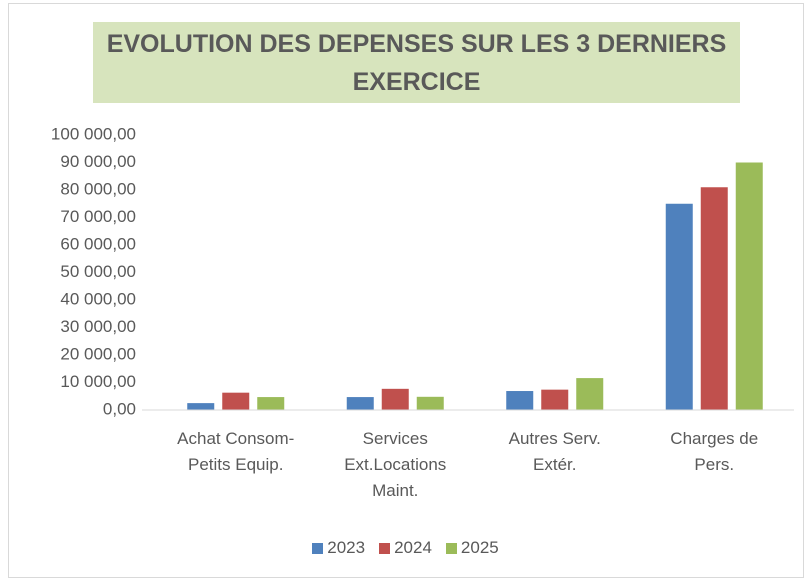 The height and width of the screenshot is (587, 811). Describe the element at coordinates (119, 408) in the screenshot. I see `y-tick-label: 0,00` at that location.